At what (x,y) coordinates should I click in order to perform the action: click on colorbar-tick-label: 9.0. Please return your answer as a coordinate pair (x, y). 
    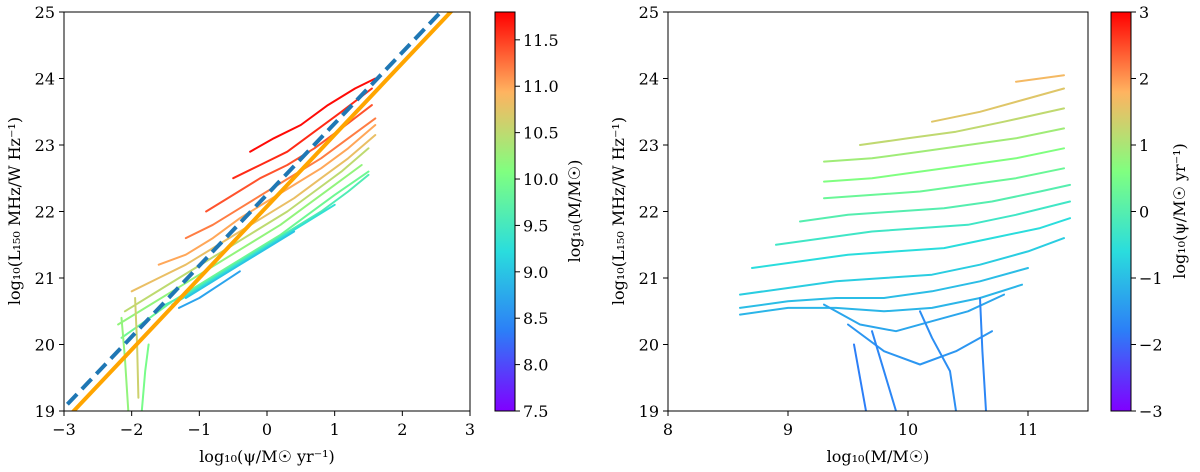
    Looking at the image, I should click on (535, 272).